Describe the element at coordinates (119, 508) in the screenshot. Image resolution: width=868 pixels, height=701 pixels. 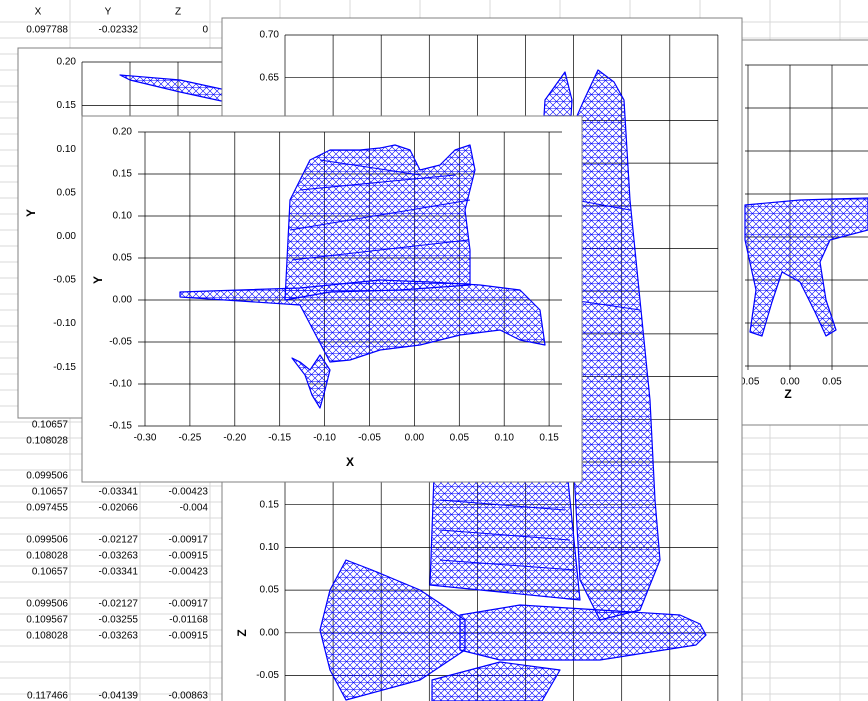
I see `cell: -0.02066` at that location.